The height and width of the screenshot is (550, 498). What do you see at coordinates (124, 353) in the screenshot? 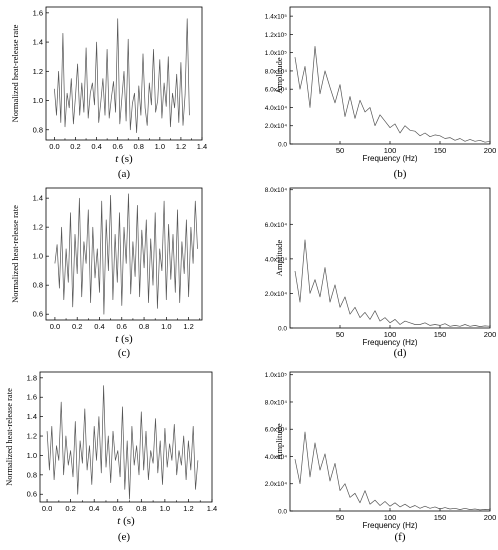
I see `panel-label: (c)` at bounding box center [124, 353].